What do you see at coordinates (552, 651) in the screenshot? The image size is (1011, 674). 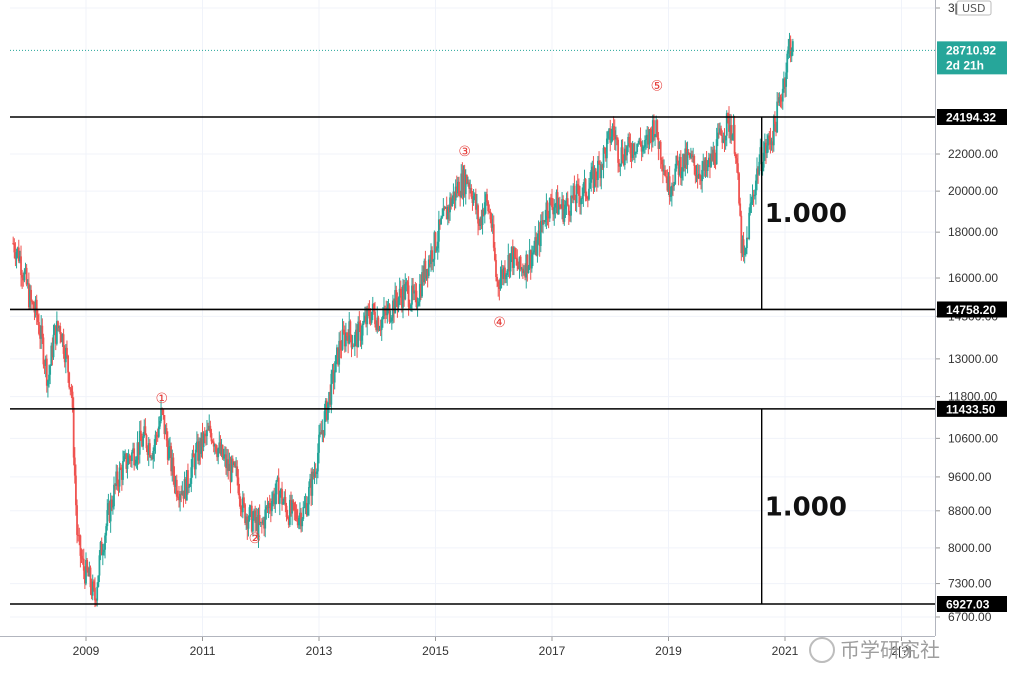 I see `x-tick-label: 2017` at bounding box center [552, 651].